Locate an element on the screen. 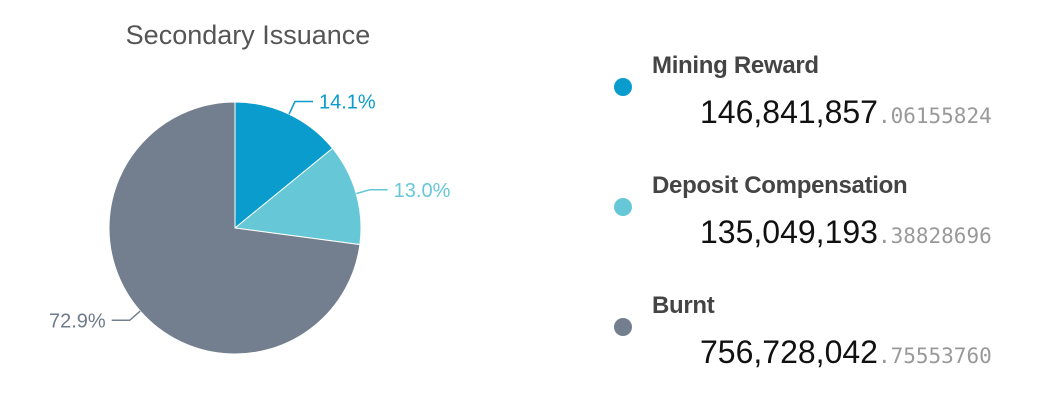  slice-label: 13.0% is located at coordinates (422, 191).